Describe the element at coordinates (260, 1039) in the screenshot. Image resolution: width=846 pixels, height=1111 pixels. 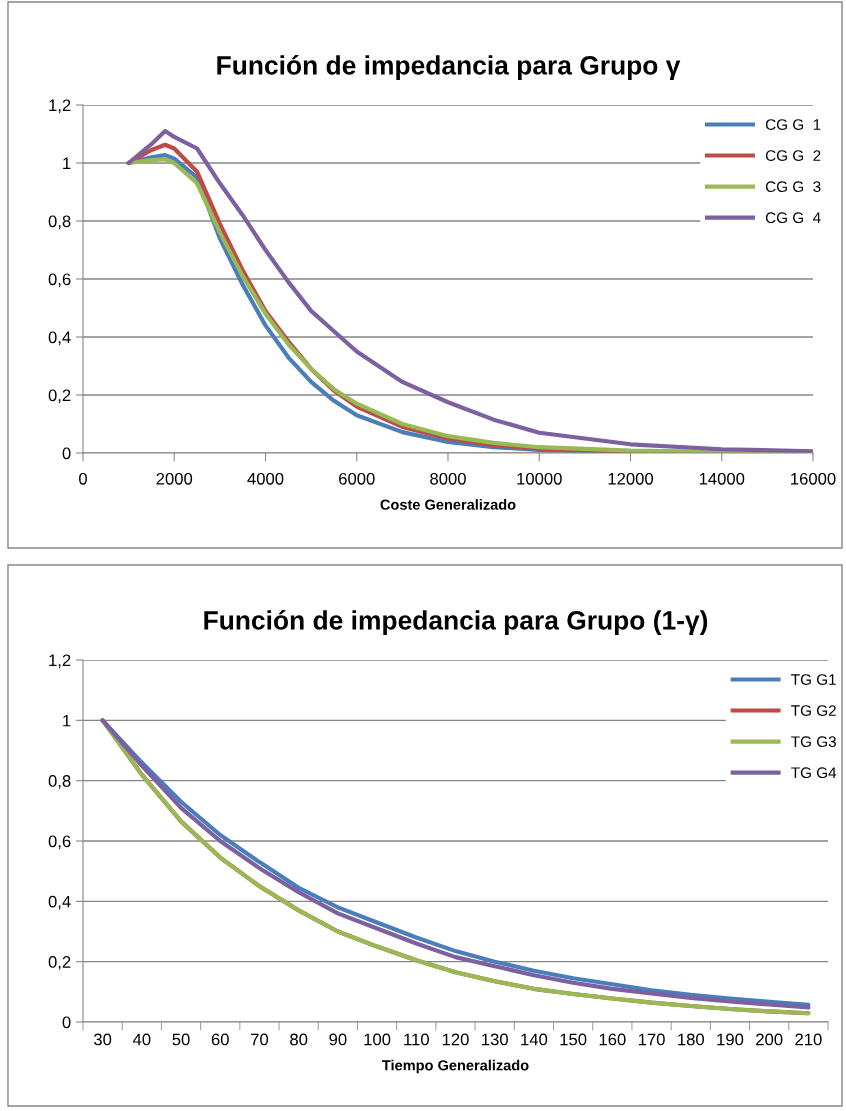
I see `x-tick-label: 70` at that location.